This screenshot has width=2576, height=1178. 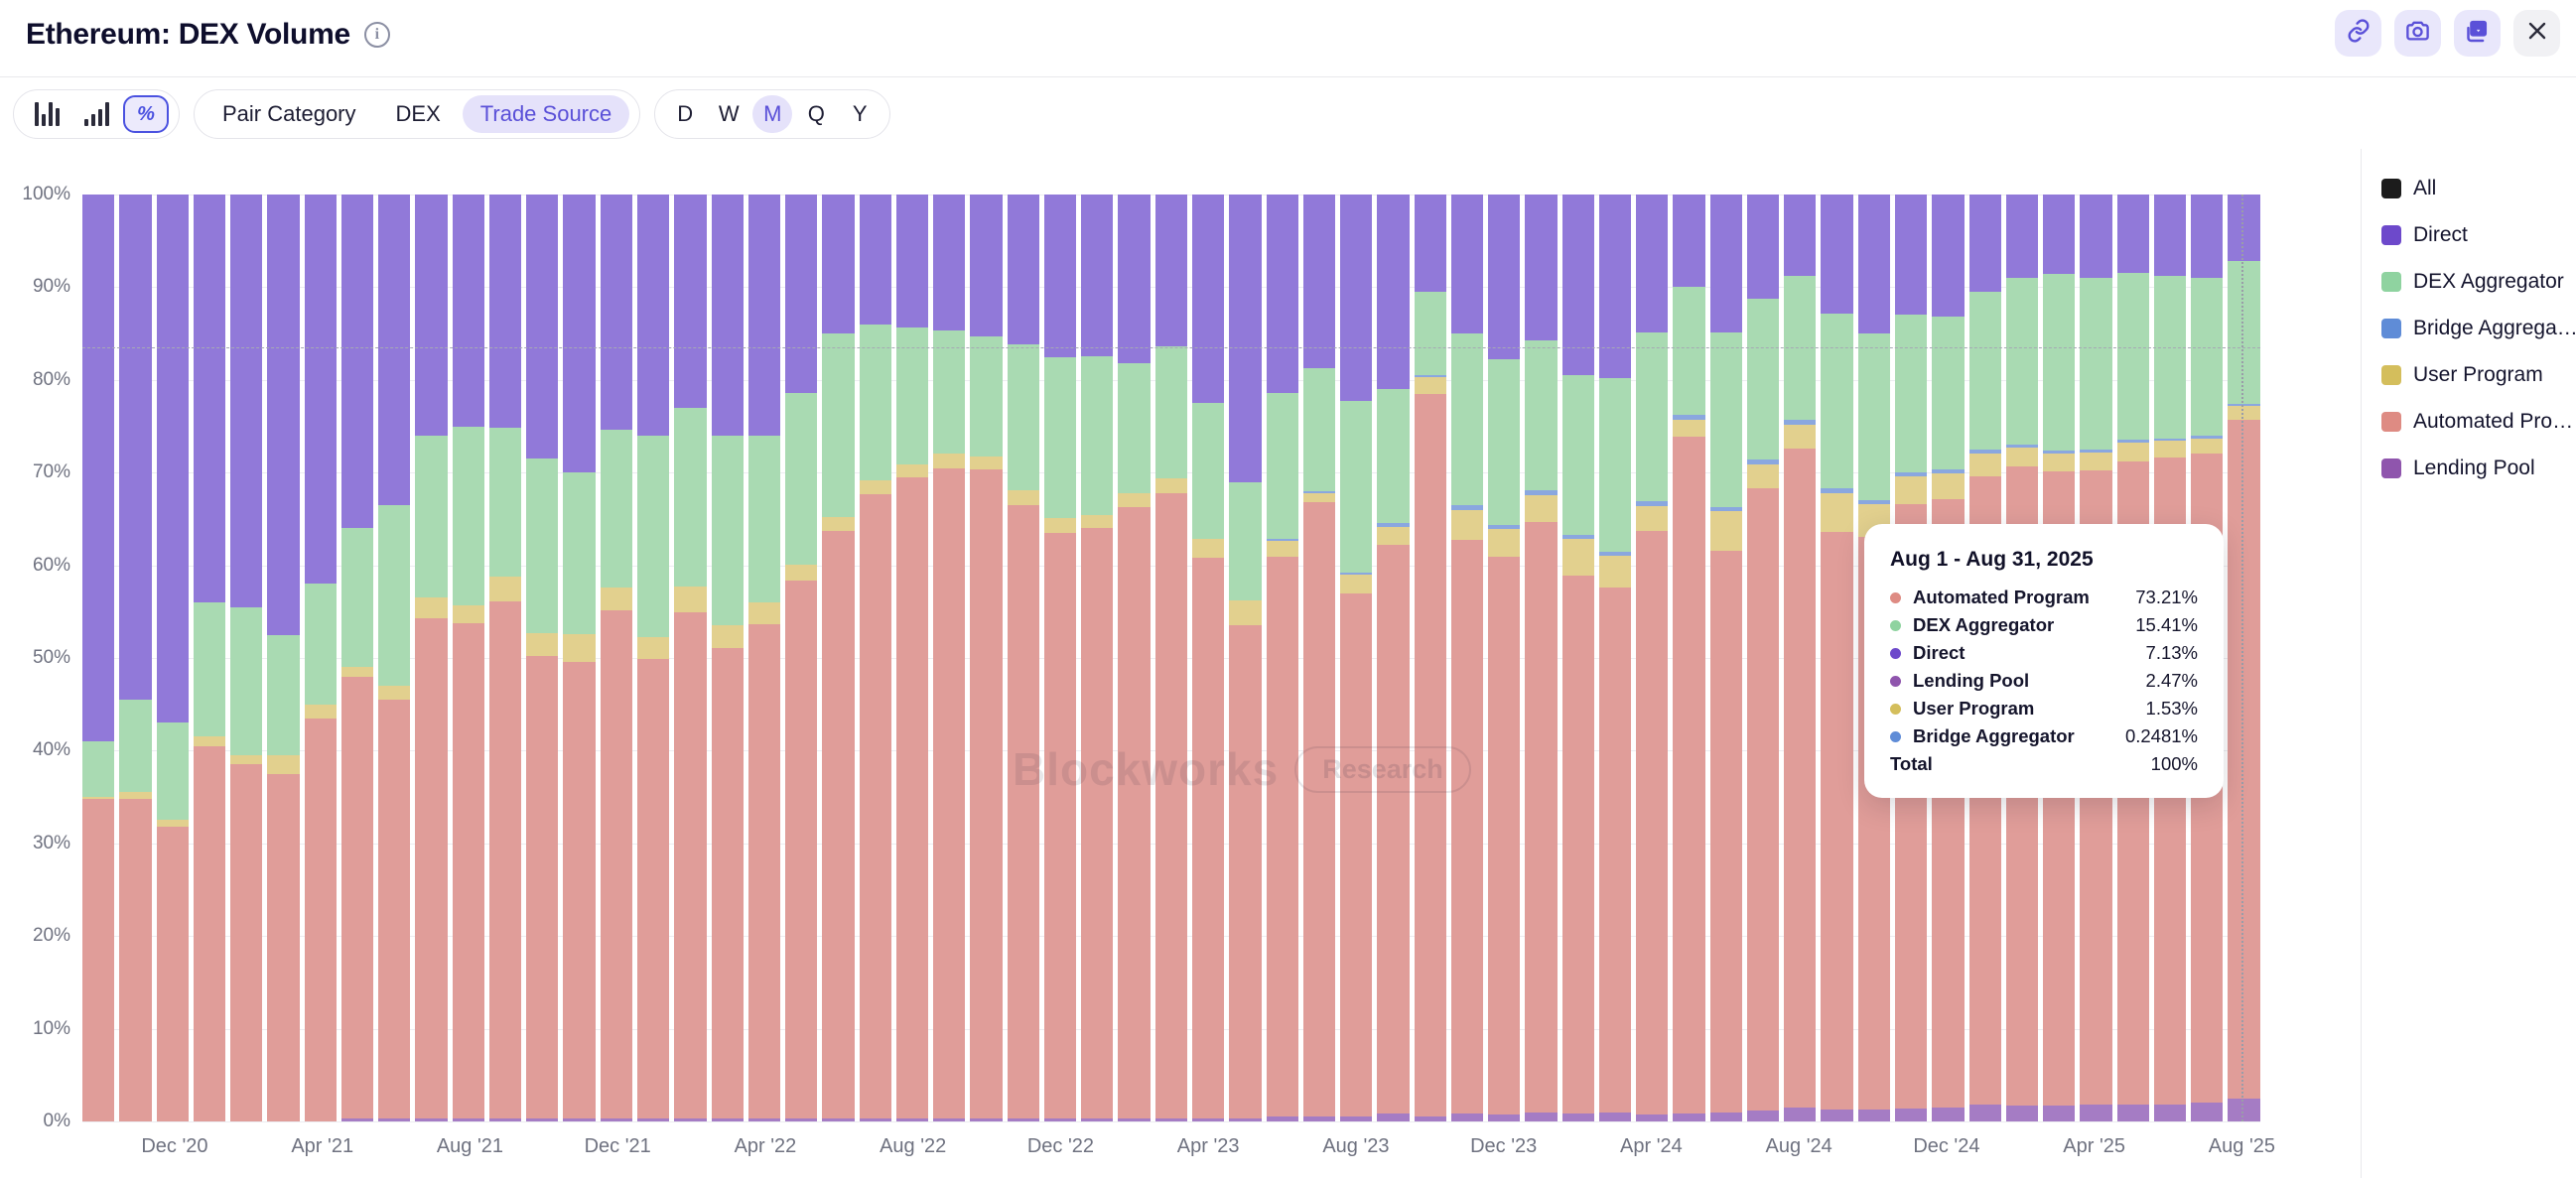 I want to click on header-divider, so click(x=1288, y=76).